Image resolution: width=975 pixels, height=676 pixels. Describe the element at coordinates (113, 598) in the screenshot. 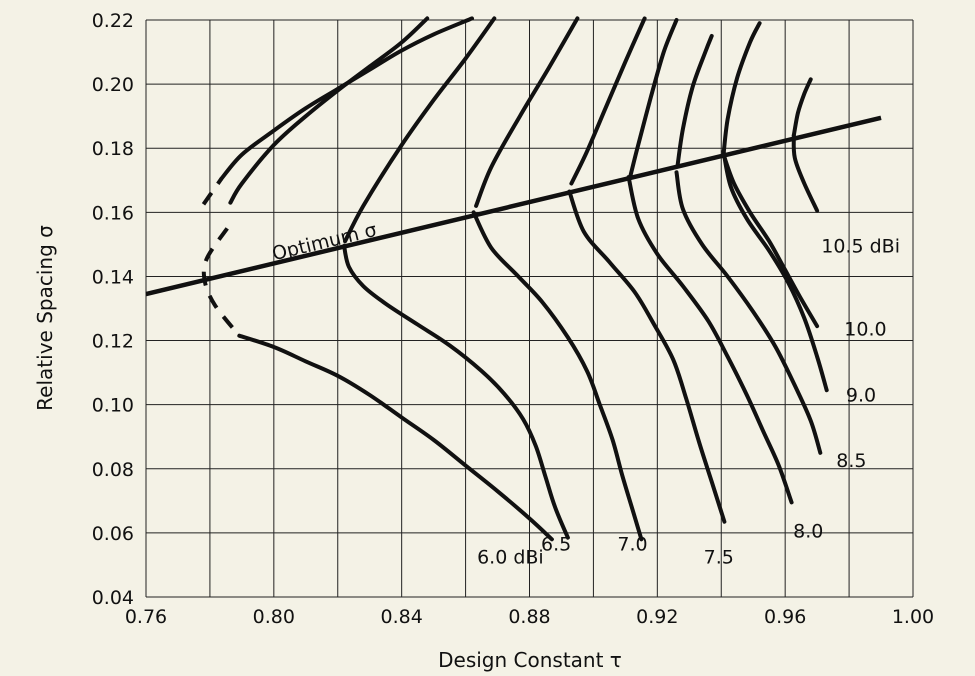

I see `y-tick-label: 0.04` at that location.